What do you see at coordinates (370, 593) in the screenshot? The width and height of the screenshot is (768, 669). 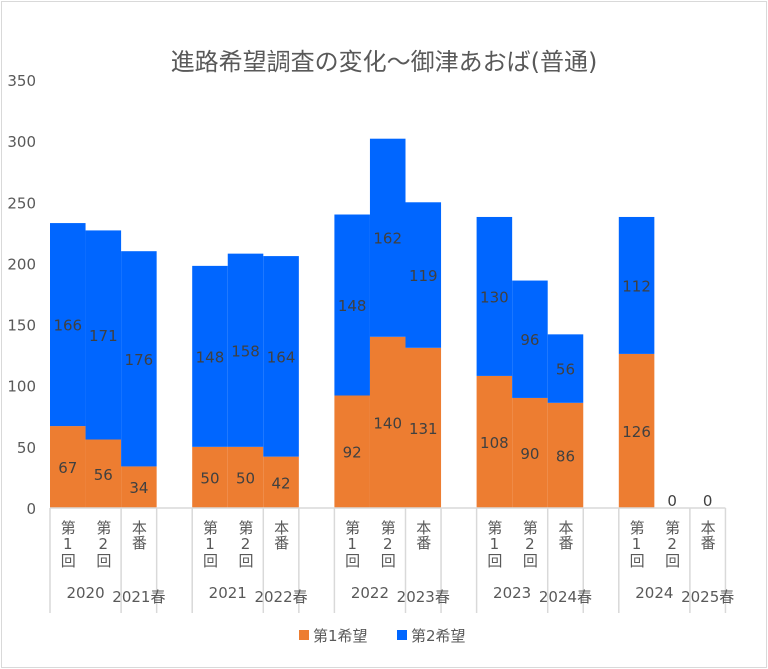 I see `x-group-label: 2022` at bounding box center [370, 593].